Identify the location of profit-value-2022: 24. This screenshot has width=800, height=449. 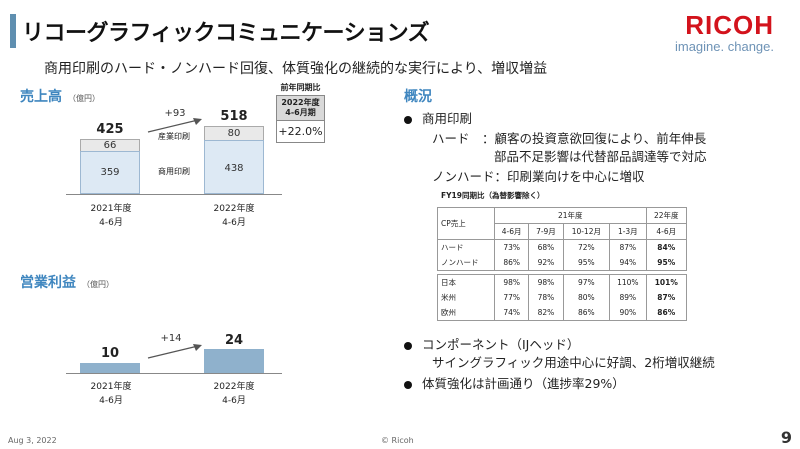
(234, 340).